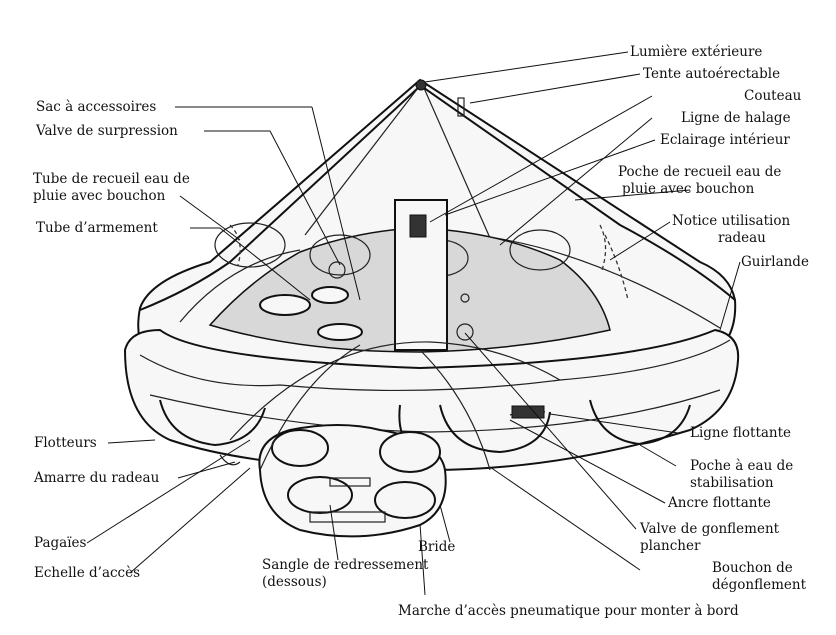  What do you see at coordinates (759, 585) in the screenshot?
I see `label-bouchon-line2: dégonflement` at bounding box center [759, 585].